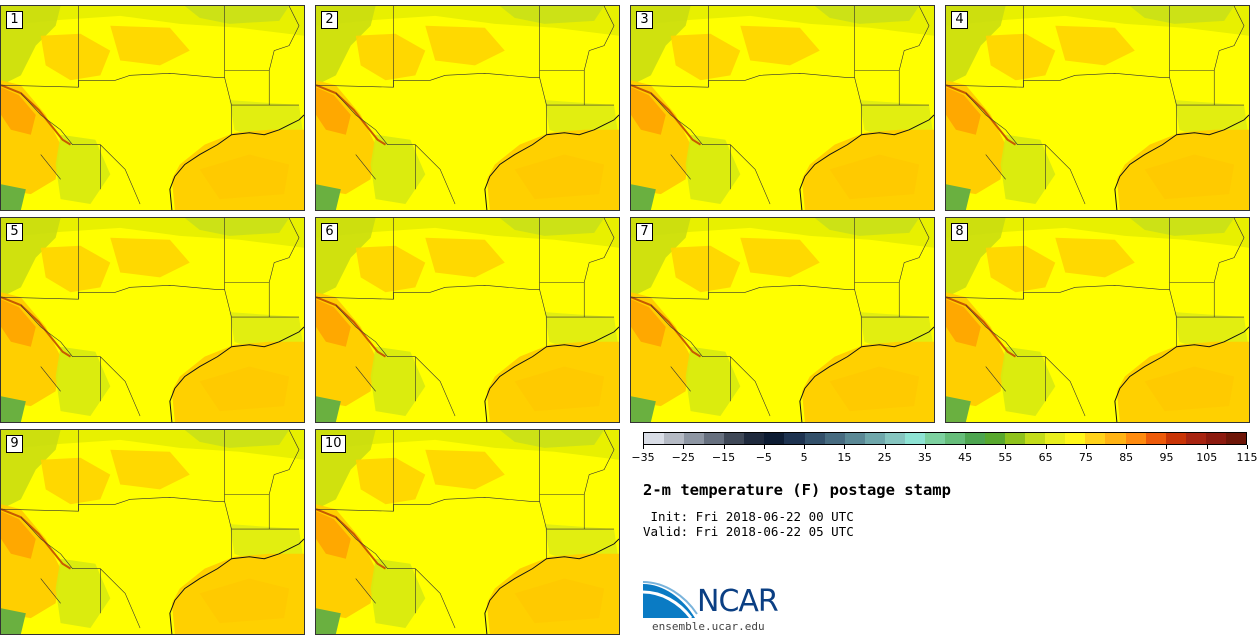 The width and height of the screenshot is (1260, 635). What do you see at coordinates (329, 20) in the screenshot?
I see `member-label: 2` at bounding box center [329, 20].